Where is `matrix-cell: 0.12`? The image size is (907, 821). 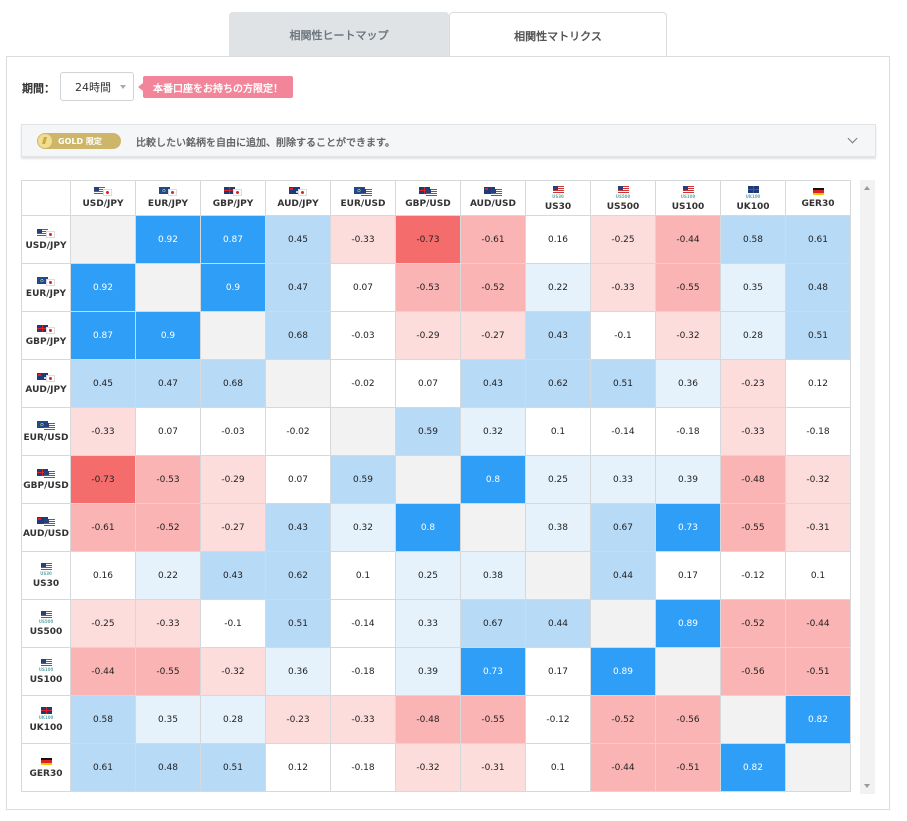
matrix-cell: 0.12 is located at coordinates (818, 383).